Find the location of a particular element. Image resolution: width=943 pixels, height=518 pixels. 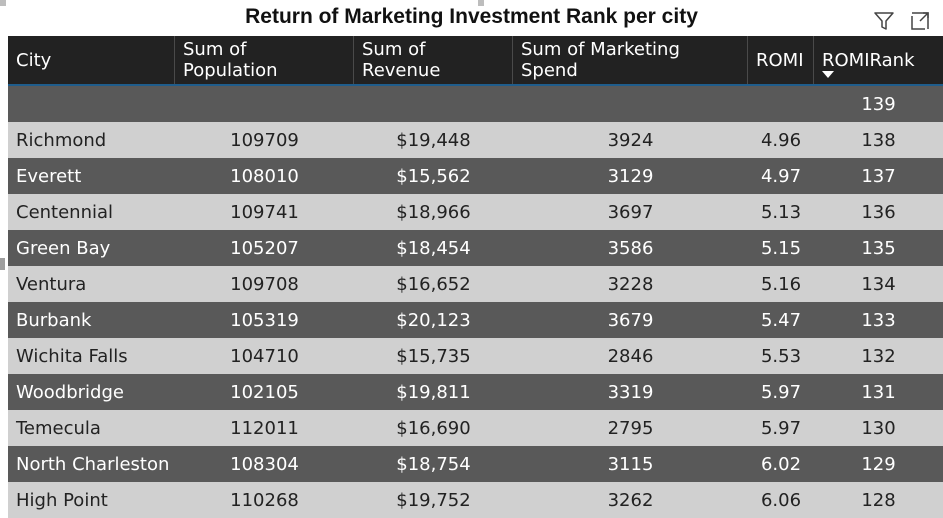

cell-population: 109709 is located at coordinates (264, 140).